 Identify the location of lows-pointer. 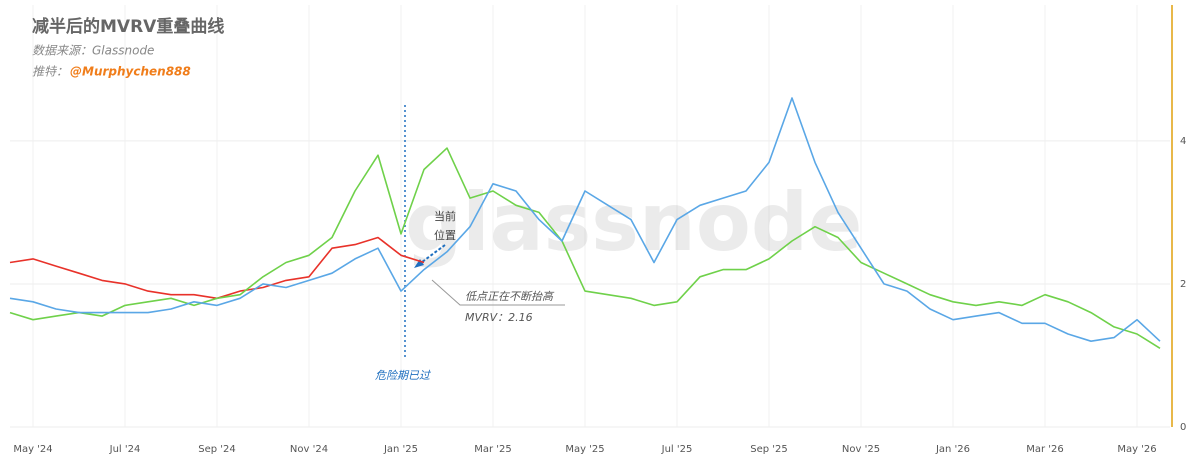
(498, 292).